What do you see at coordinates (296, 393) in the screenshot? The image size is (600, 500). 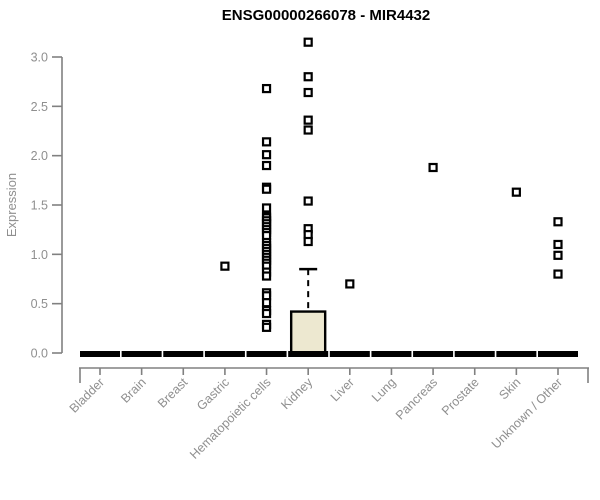 I see `x-axis-category-label: Kidney` at bounding box center [296, 393].